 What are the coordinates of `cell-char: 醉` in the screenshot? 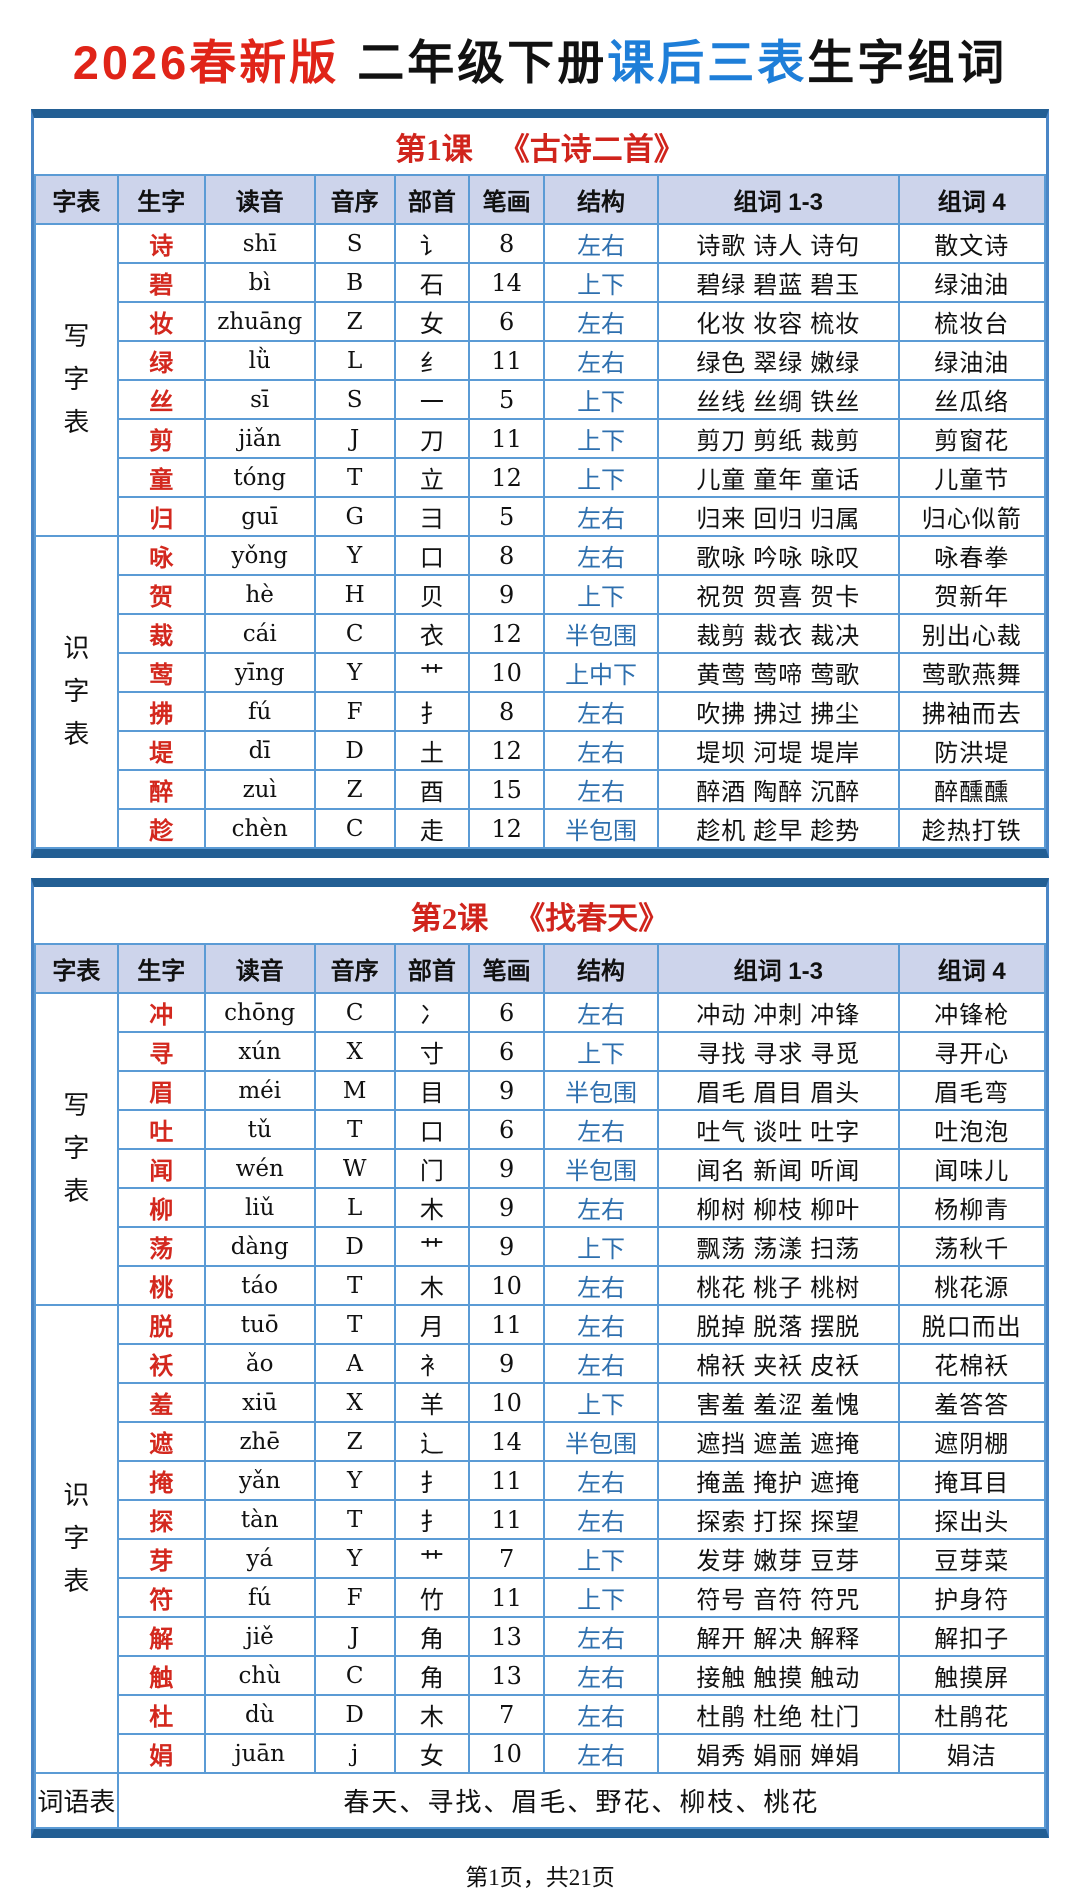 It's located at (161, 789).